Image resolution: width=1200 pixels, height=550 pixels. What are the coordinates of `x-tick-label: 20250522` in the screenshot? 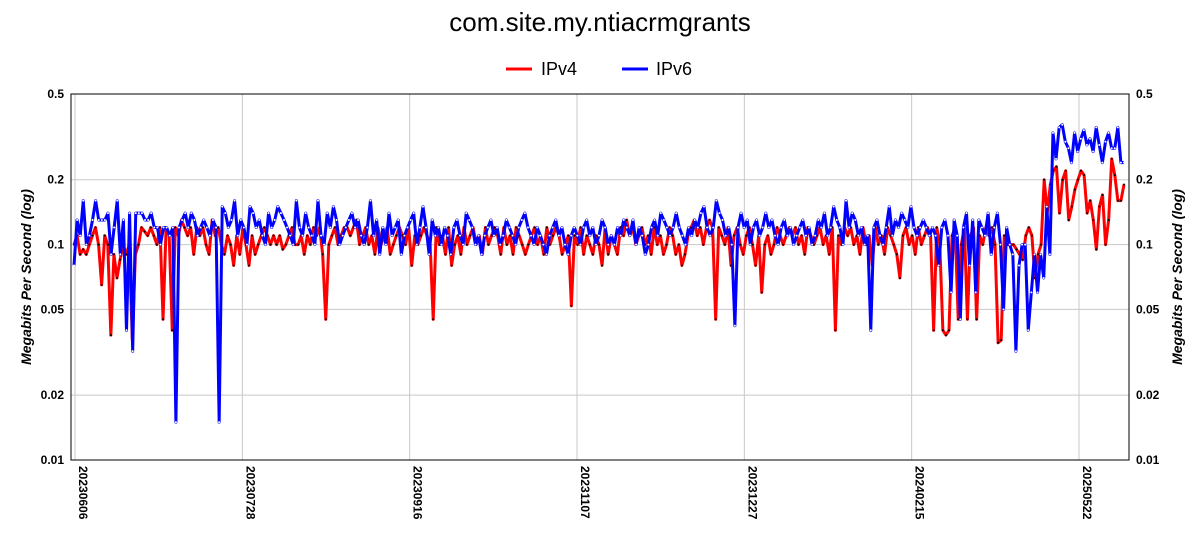 It's located at (1087, 493).